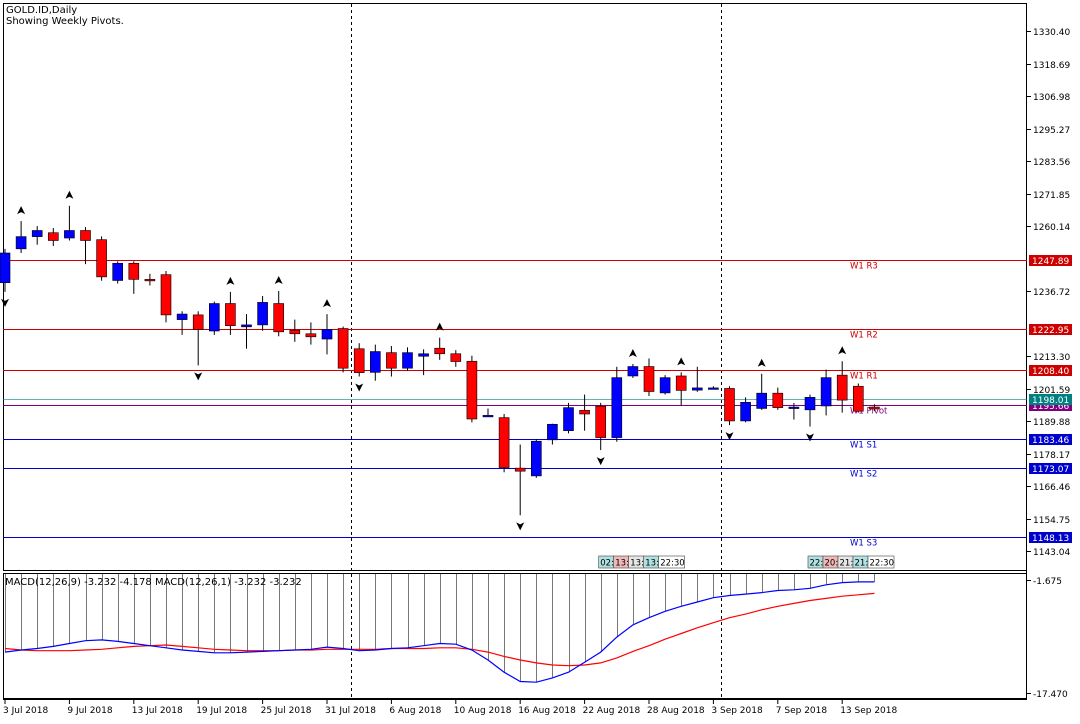 This screenshot has width=1080, height=724. What do you see at coordinates (1051, 98) in the screenshot?
I see `price-tick-label: 1306.98` at bounding box center [1051, 98].